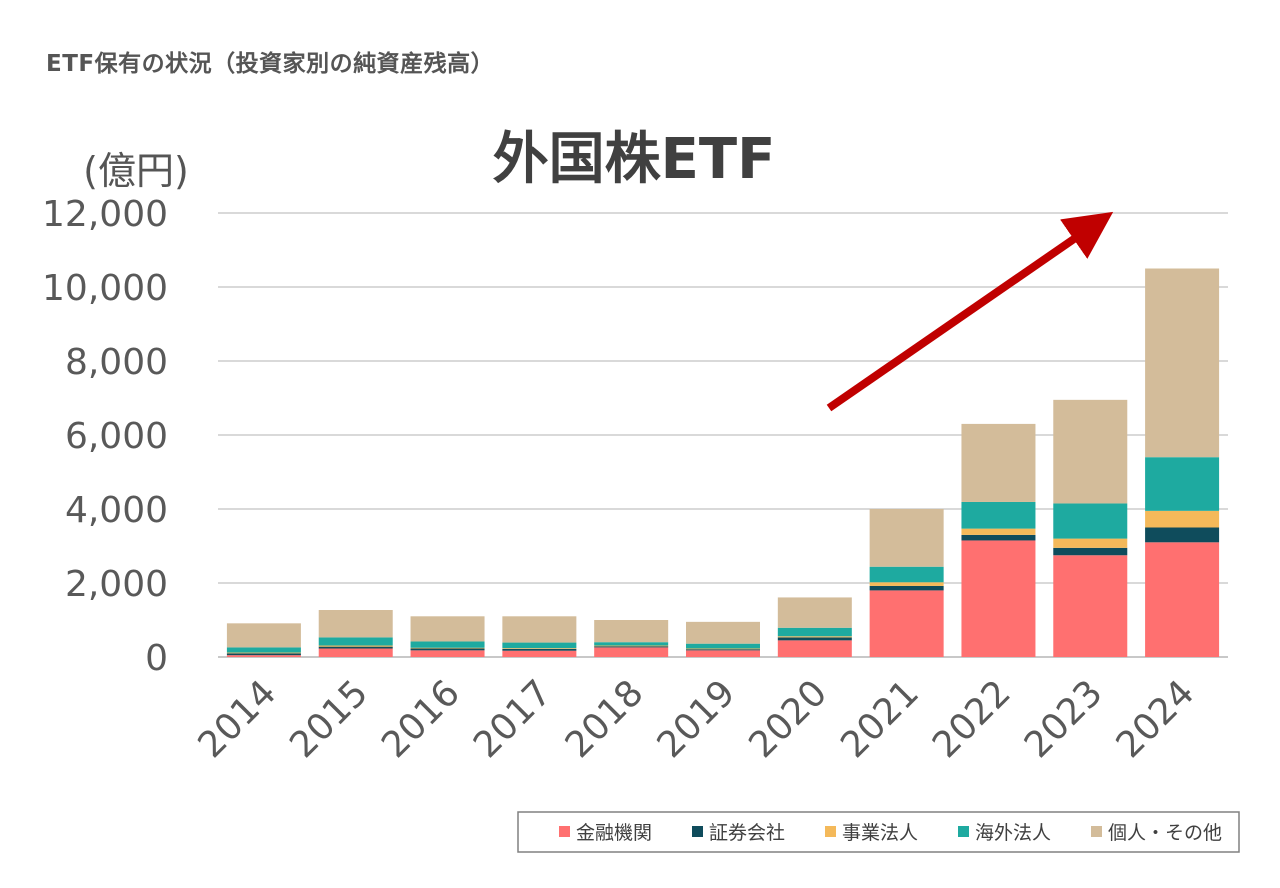 This screenshot has height=888, width=1280. What do you see at coordinates (880, 719) in the screenshot?
I see `x-tick-label: 2021` at bounding box center [880, 719].